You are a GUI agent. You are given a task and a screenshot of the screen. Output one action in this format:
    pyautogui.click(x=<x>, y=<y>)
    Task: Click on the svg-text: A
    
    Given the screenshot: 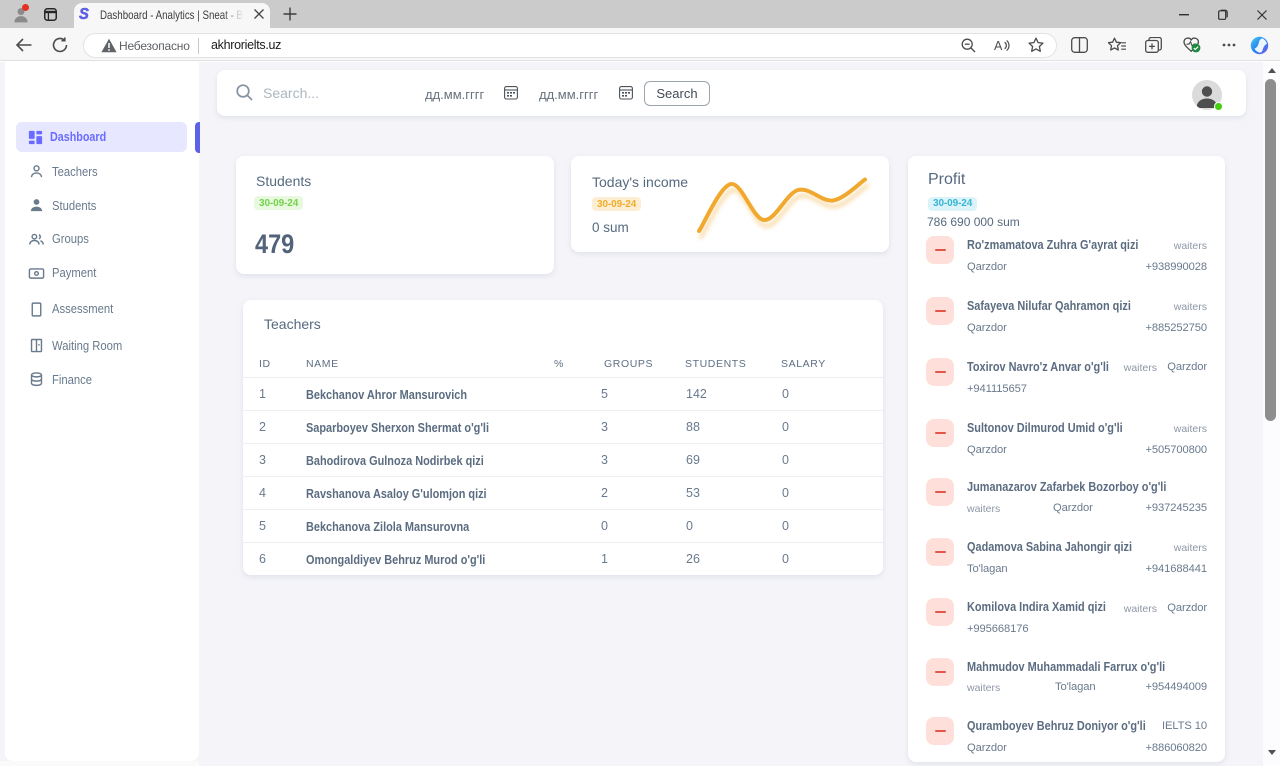 What is the action you would take?
    pyautogui.click(x=998, y=46)
    